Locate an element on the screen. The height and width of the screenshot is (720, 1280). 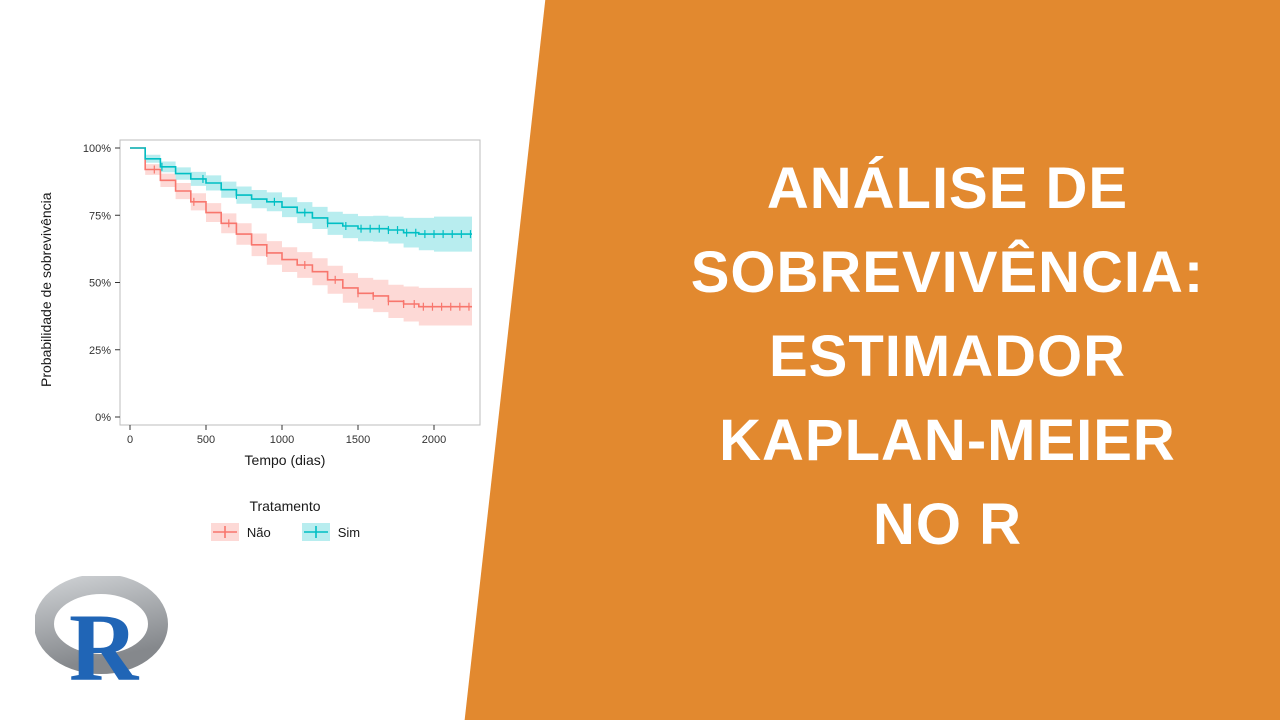
title-line-2: SOBREVIVÊNCIA: is located at coordinates (947, 272).